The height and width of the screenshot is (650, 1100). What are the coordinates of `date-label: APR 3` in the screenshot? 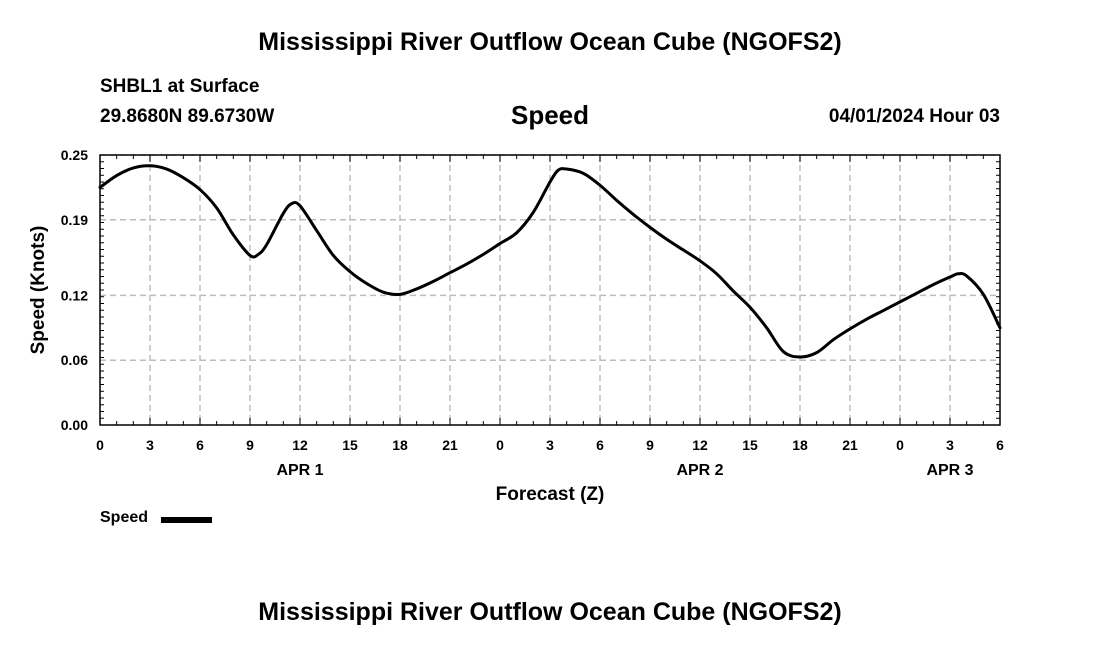 It's located at (949, 470).